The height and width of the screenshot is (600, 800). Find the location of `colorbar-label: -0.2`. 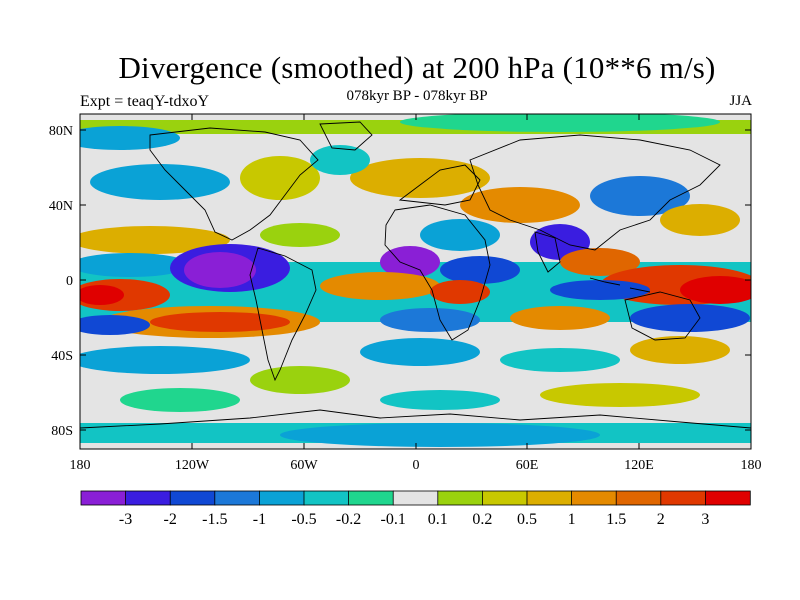

colorbar-label: -0.2 is located at coordinates (348, 519).